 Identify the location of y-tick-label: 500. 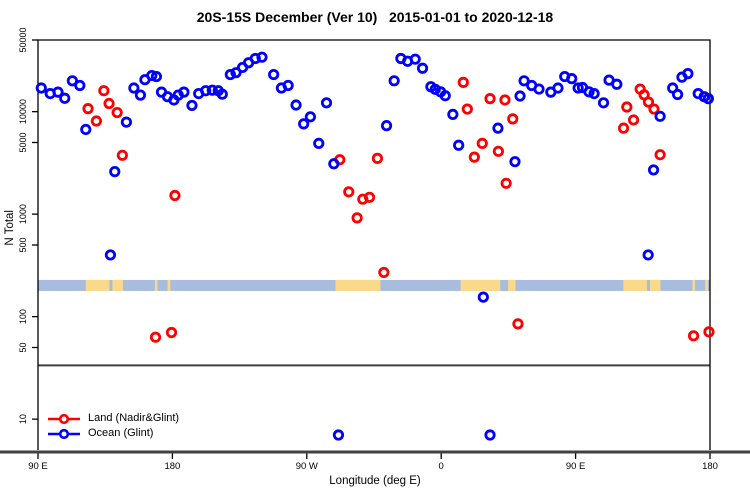
(23, 244).